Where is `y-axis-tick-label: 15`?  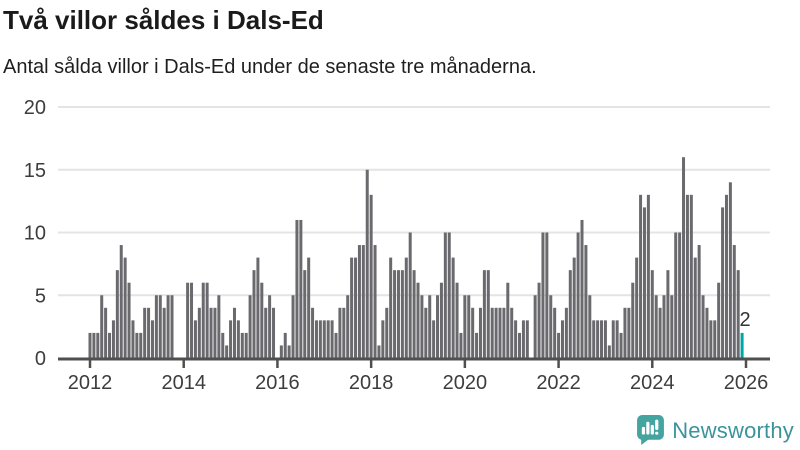
y-axis-tick-label: 15 is located at coordinates (35, 171).